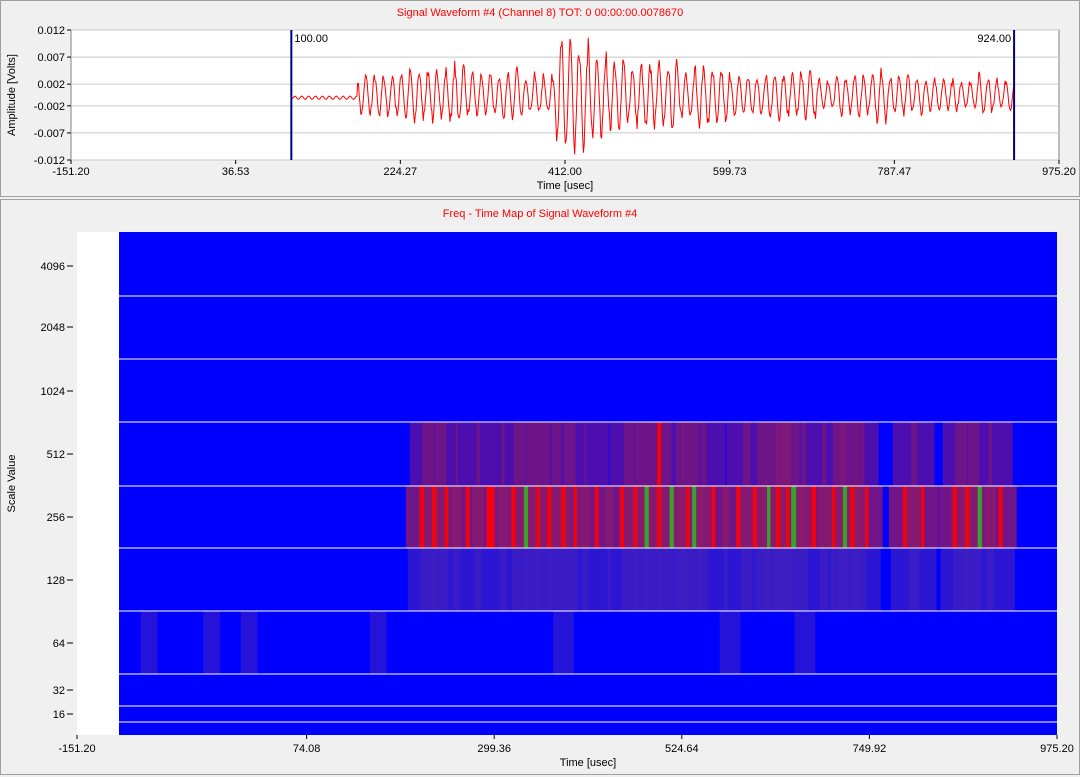 The height and width of the screenshot is (777, 1080). I want to click on waveform-y-tick-label: -0.002, so click(49, 107).